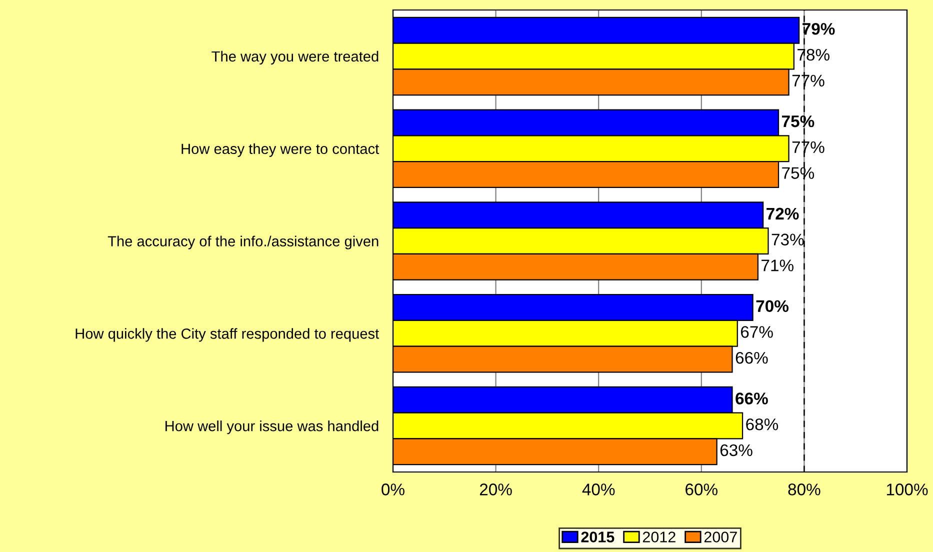  What do you see at coordinates (281, 150) in the screenshot?
I see `y-tick-label: How easy they were to contact` at bounding box center [281, 150].